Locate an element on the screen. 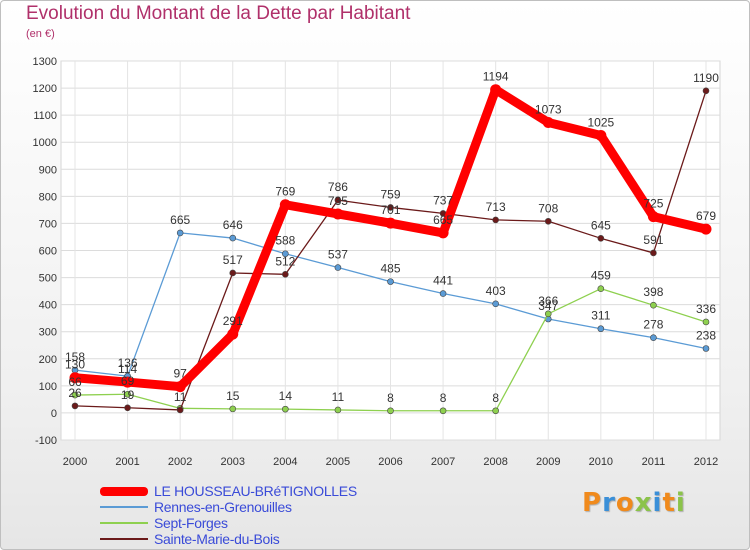  data-label: 26 is located at coordinates (75, 393).